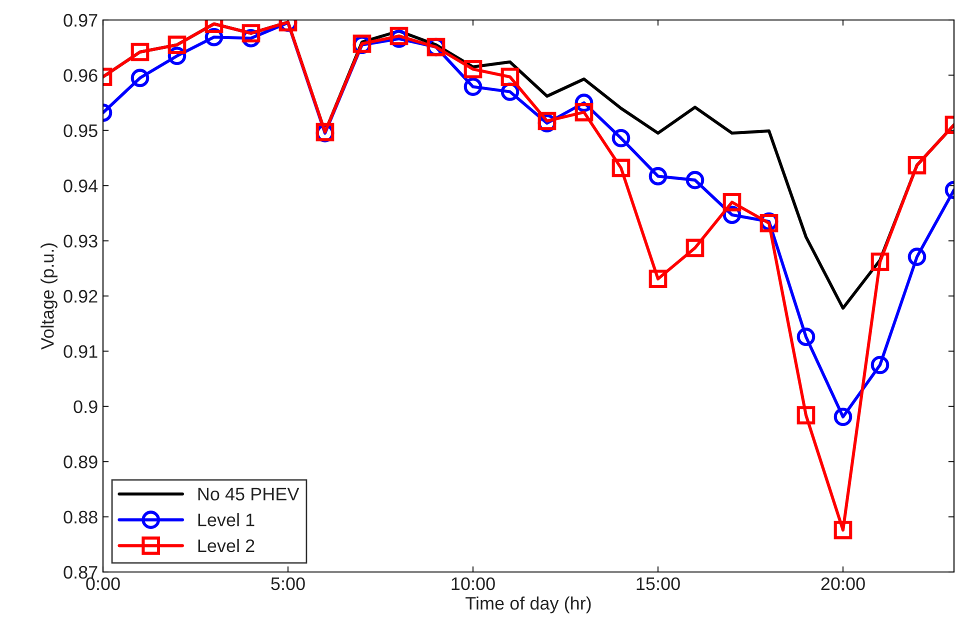 The height and width of the screenshot is (642, 959). Describe the element at coordinates (288, 583) in the screenshot. I see `x-tick-label: 5:00` at that location.